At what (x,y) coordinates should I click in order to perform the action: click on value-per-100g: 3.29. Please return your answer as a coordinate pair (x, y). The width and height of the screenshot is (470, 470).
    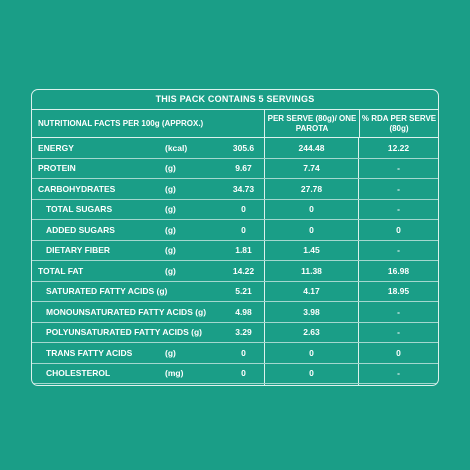
    Looking at the image, I should click on (244, 332).